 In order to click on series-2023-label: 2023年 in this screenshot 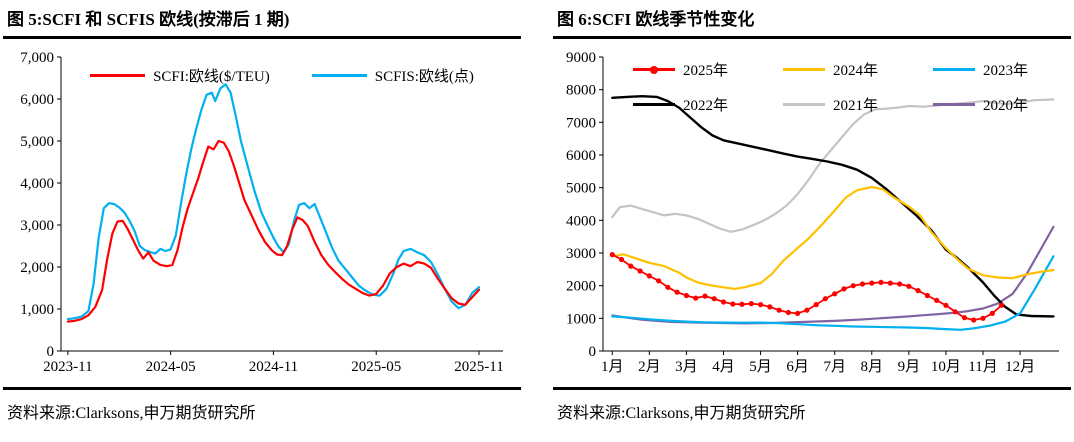, I will do `click(1006, 71)`.